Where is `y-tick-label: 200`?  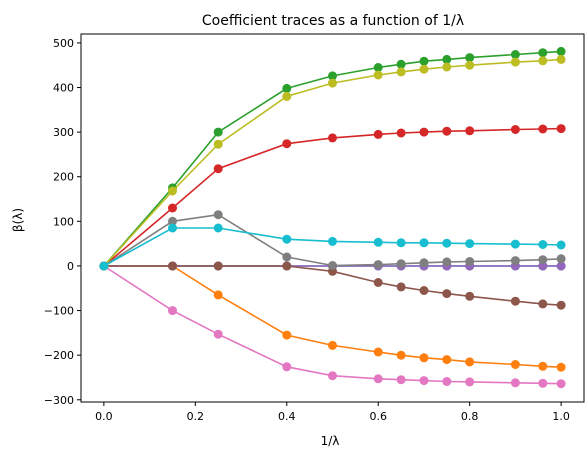
y-tick-label: 200 is located at coordinates (63, 177).